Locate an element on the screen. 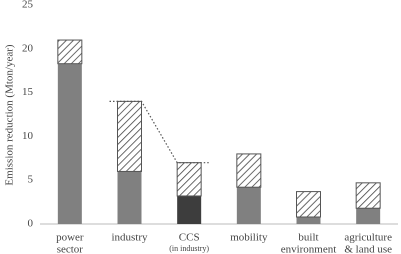 The width and height of the screenshot is (401, 254). x-tick-label: agriculture is located at coordinates (368, 238).